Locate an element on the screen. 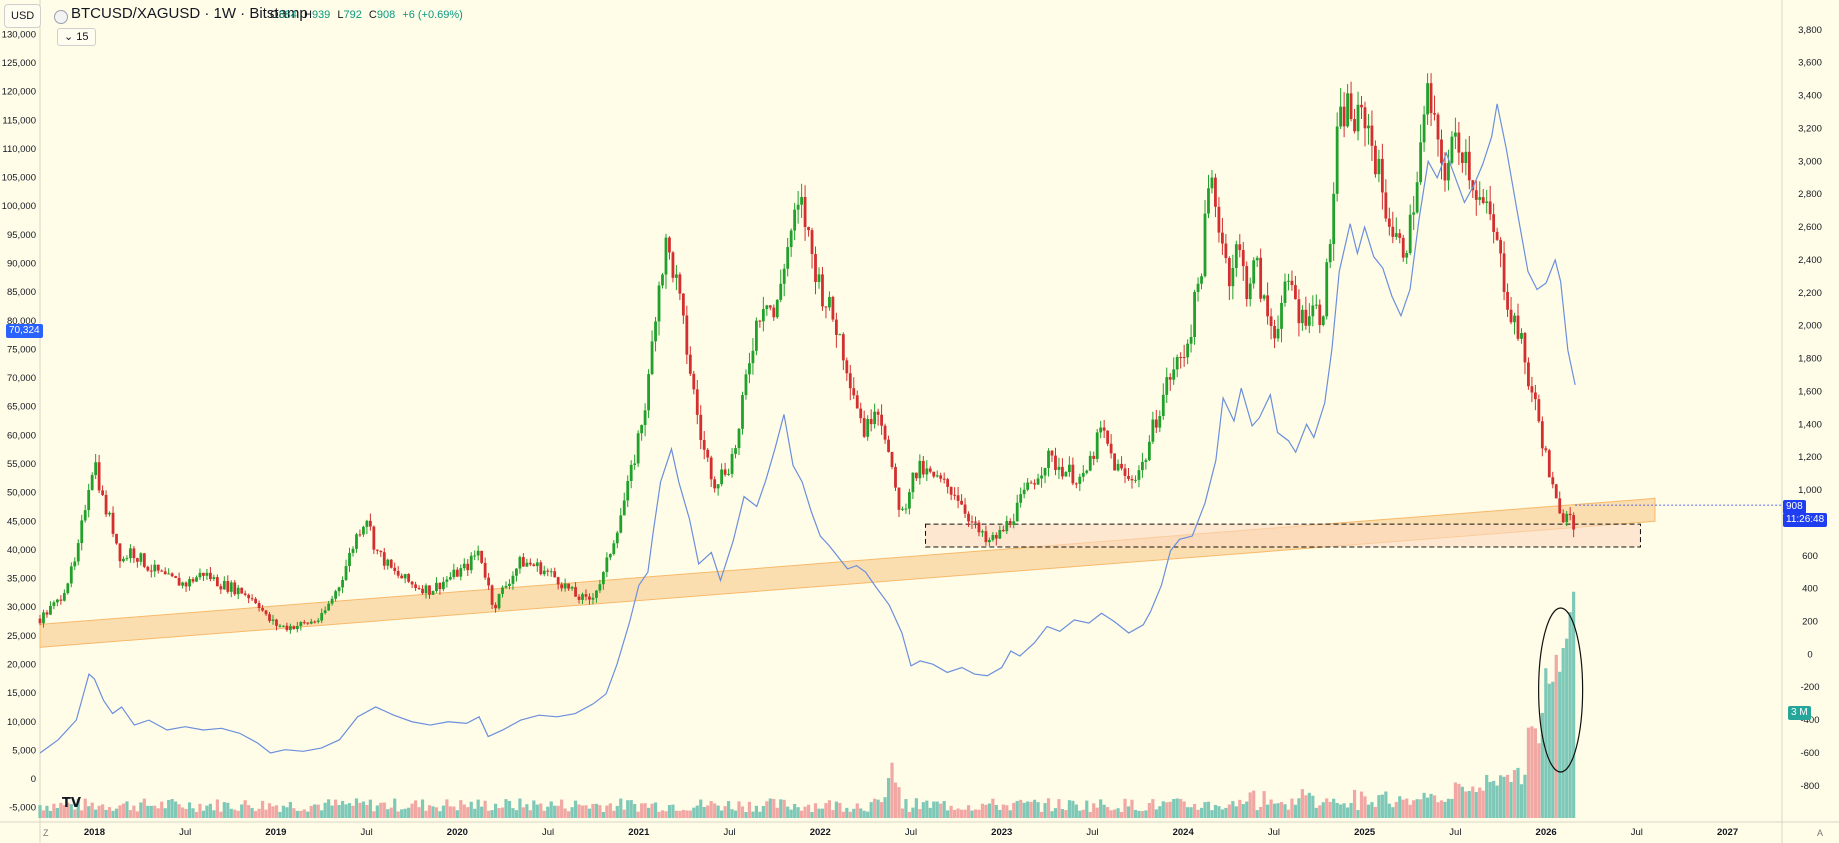 This screenshot has width=1839, height=843. left-tick-label: 110,000 is located at coordinates (19, 149).